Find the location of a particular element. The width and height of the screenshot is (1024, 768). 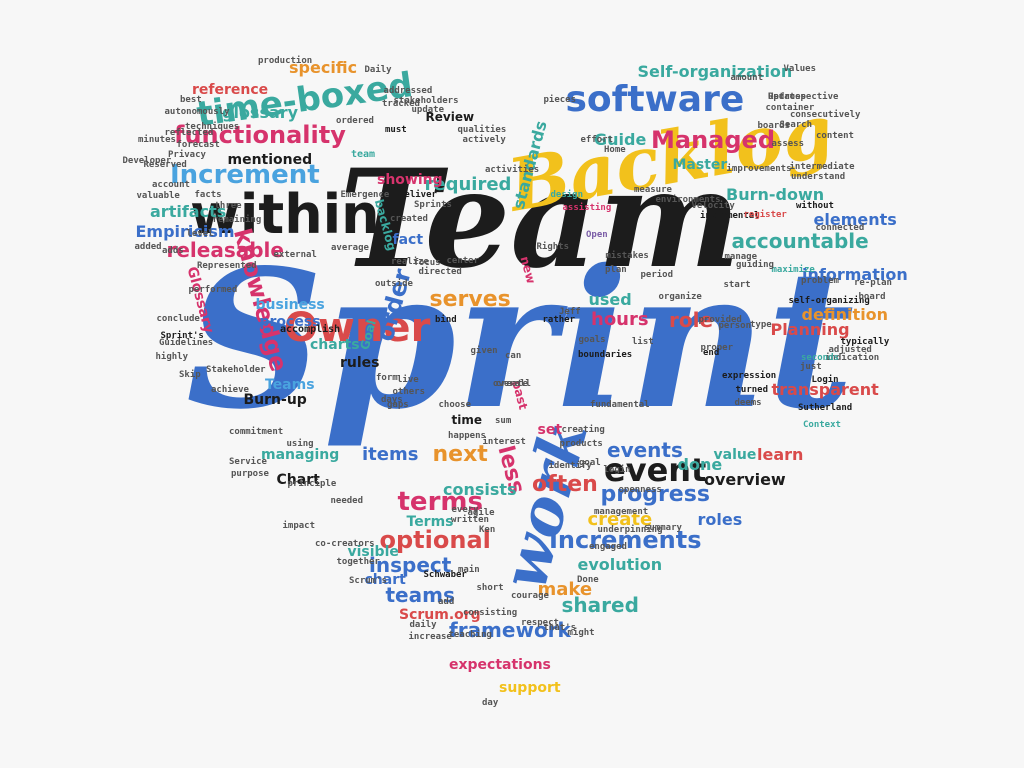

cloud-word: used is located at coordinates (610, 299).